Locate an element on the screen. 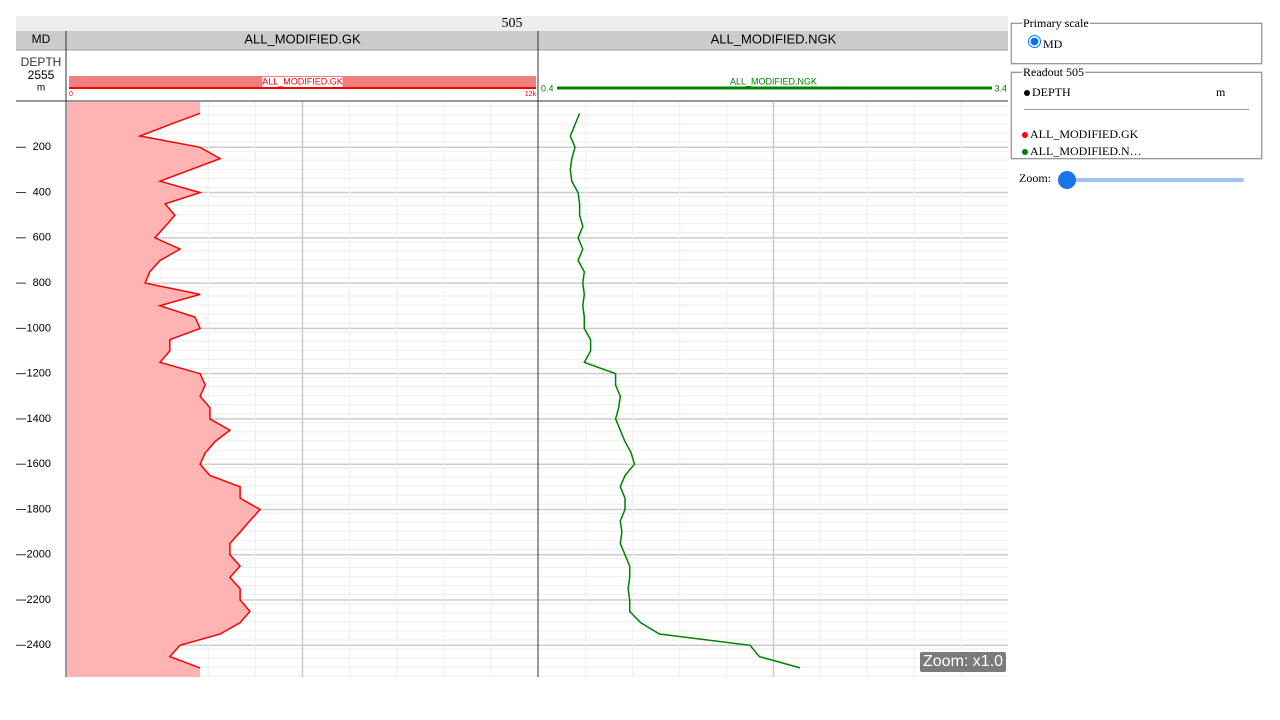 The image size is (1280, 720). title-bar is located at coordinates (512, 23).